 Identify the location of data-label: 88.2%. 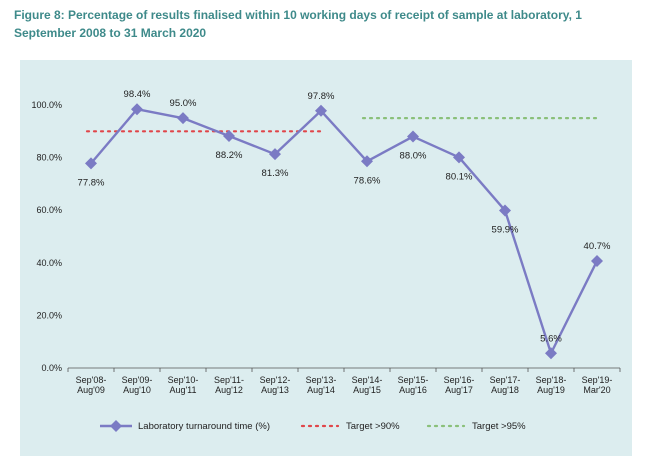
(229, 155).